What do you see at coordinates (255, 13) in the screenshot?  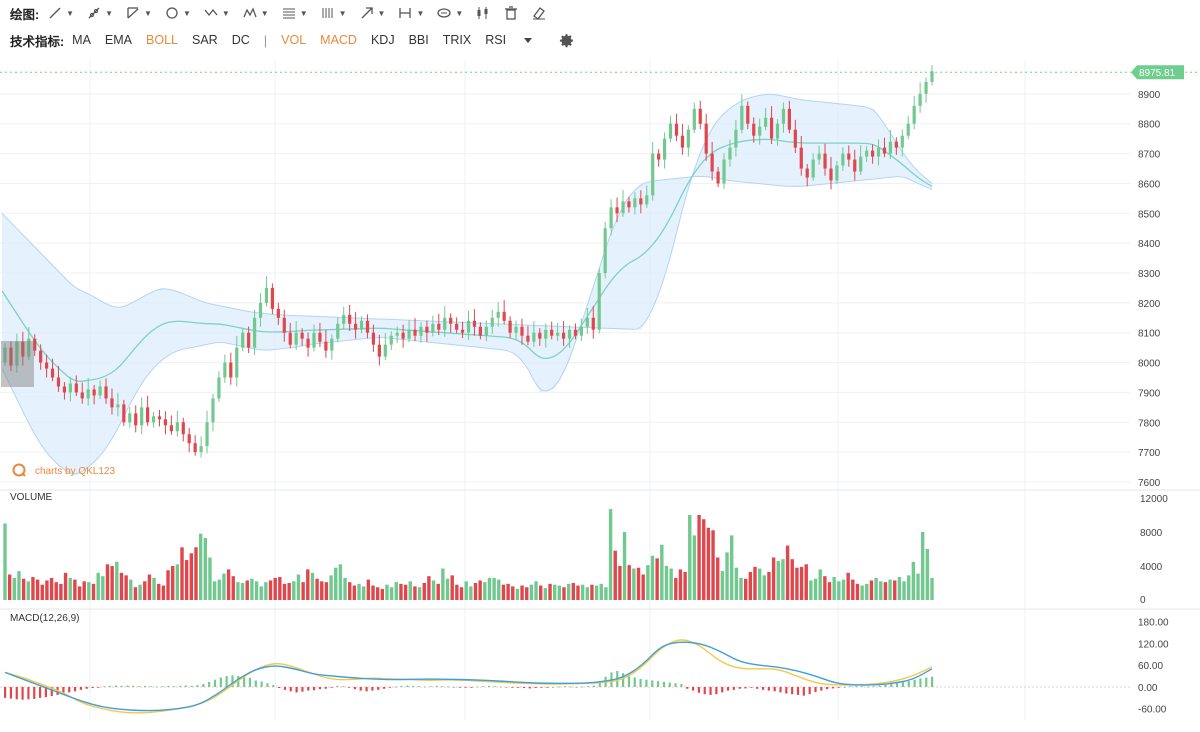 I see `wave-tool-button: ▼` at bounding box center [255, 13].